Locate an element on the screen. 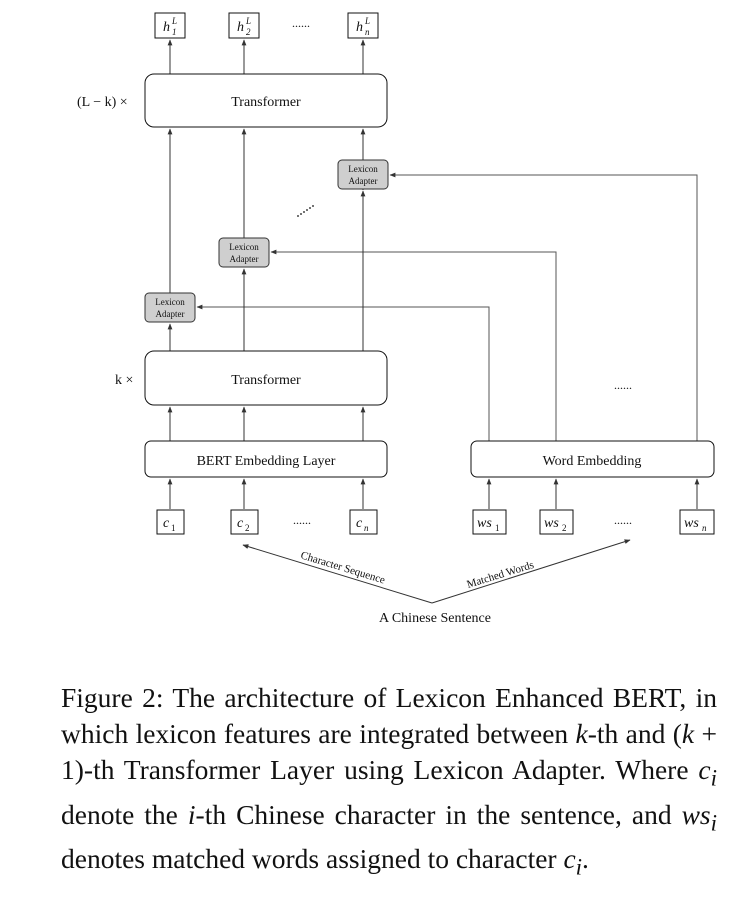  output-h1-sub: 1 is located at coordinates (174, 32).